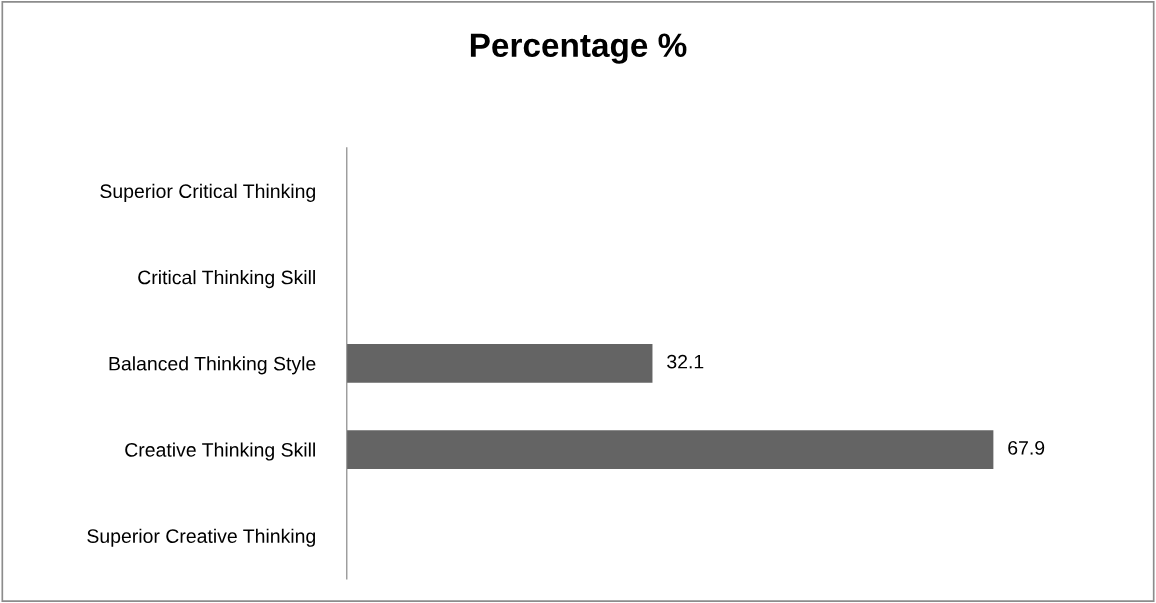  Describe the element at coordinates (1026, 447) in the screenshot. I see `data-label: 67.9` at that location.